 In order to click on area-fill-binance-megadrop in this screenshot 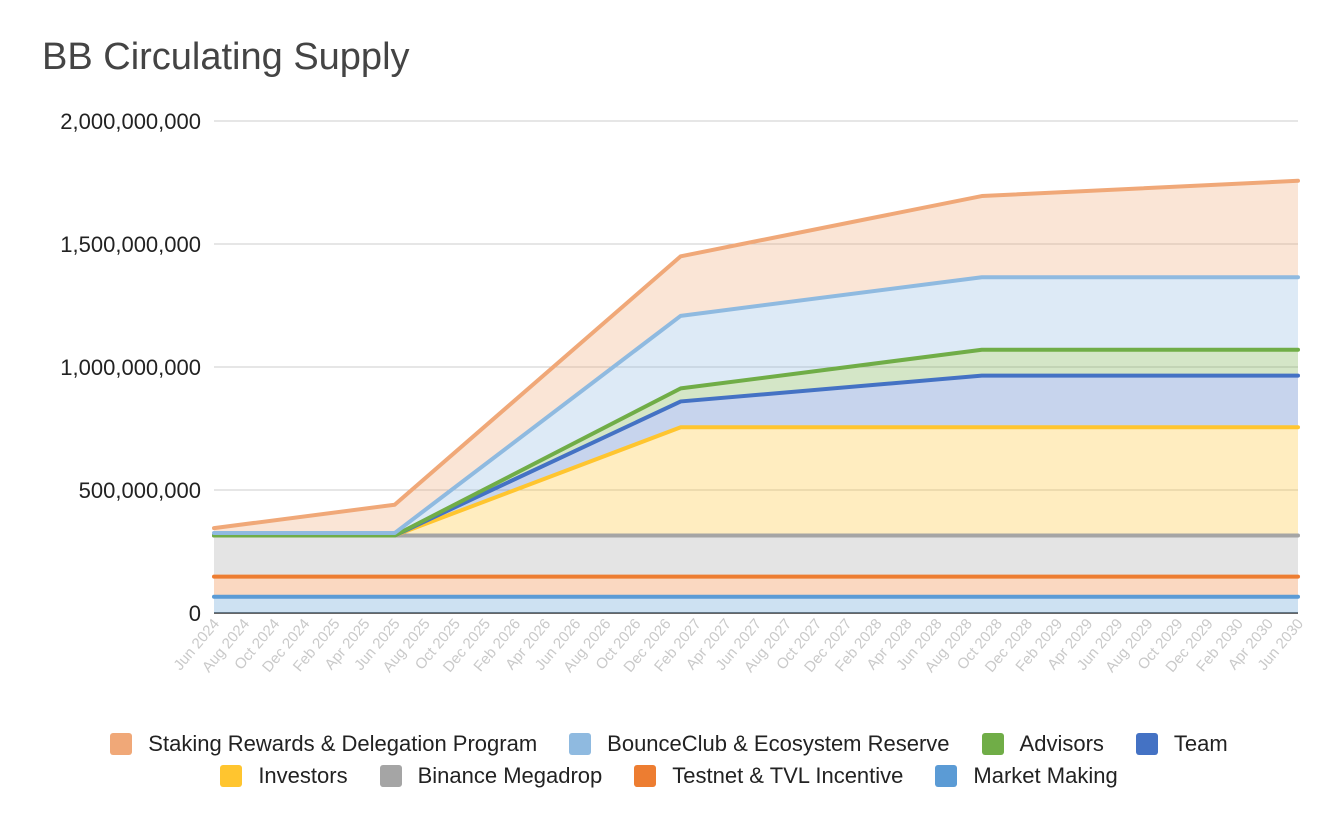, I will do `click(756, 556)`.